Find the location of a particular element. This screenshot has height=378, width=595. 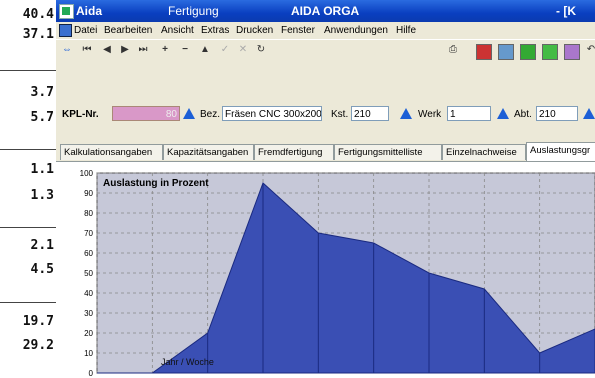

y-tick-label: 80 is located at coordinates (88, 213).